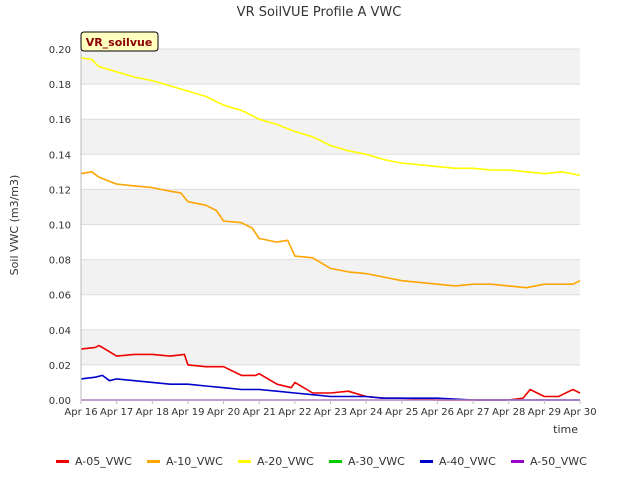 The height and width of the screenshot is (480, 640). I want to click on legend-item-a-40-vwc: A-40_VWC, so click(458, 461).